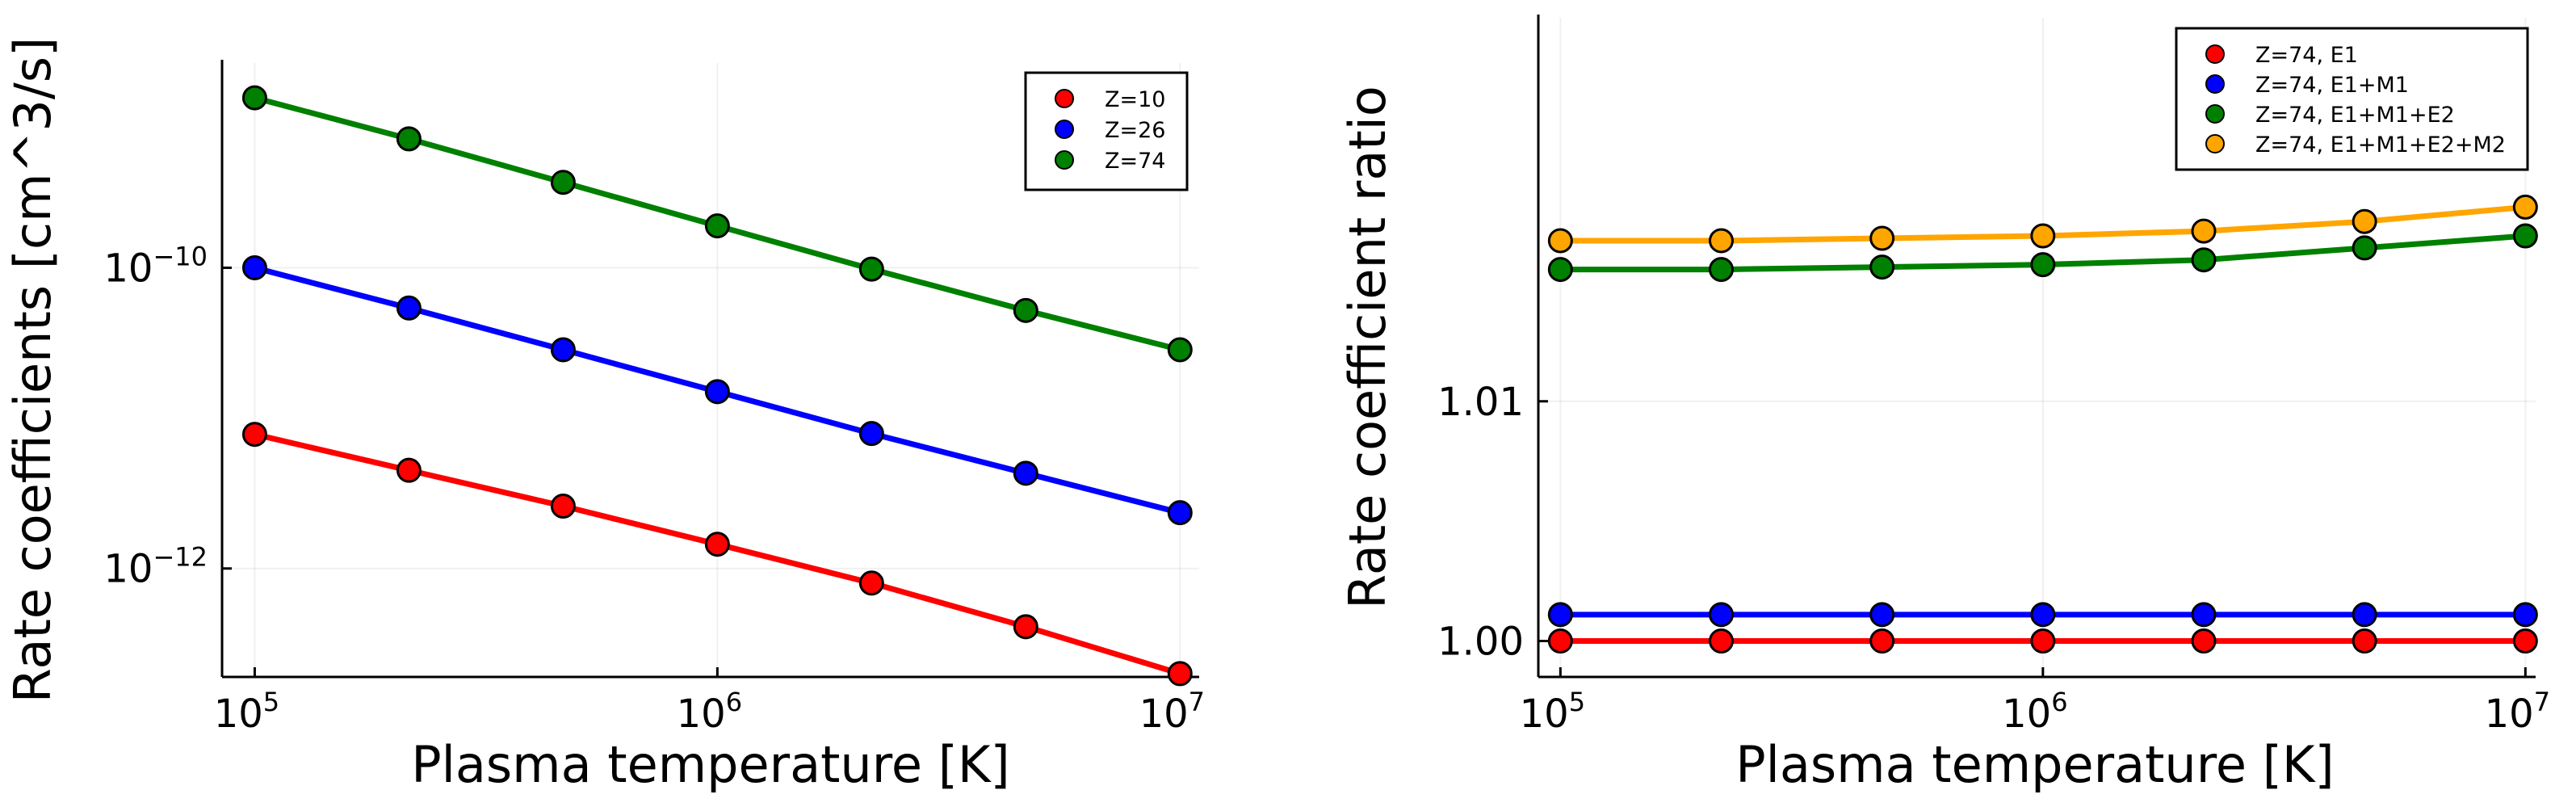  I want to click on y-tick-label: 10−10, so click(155, 266).